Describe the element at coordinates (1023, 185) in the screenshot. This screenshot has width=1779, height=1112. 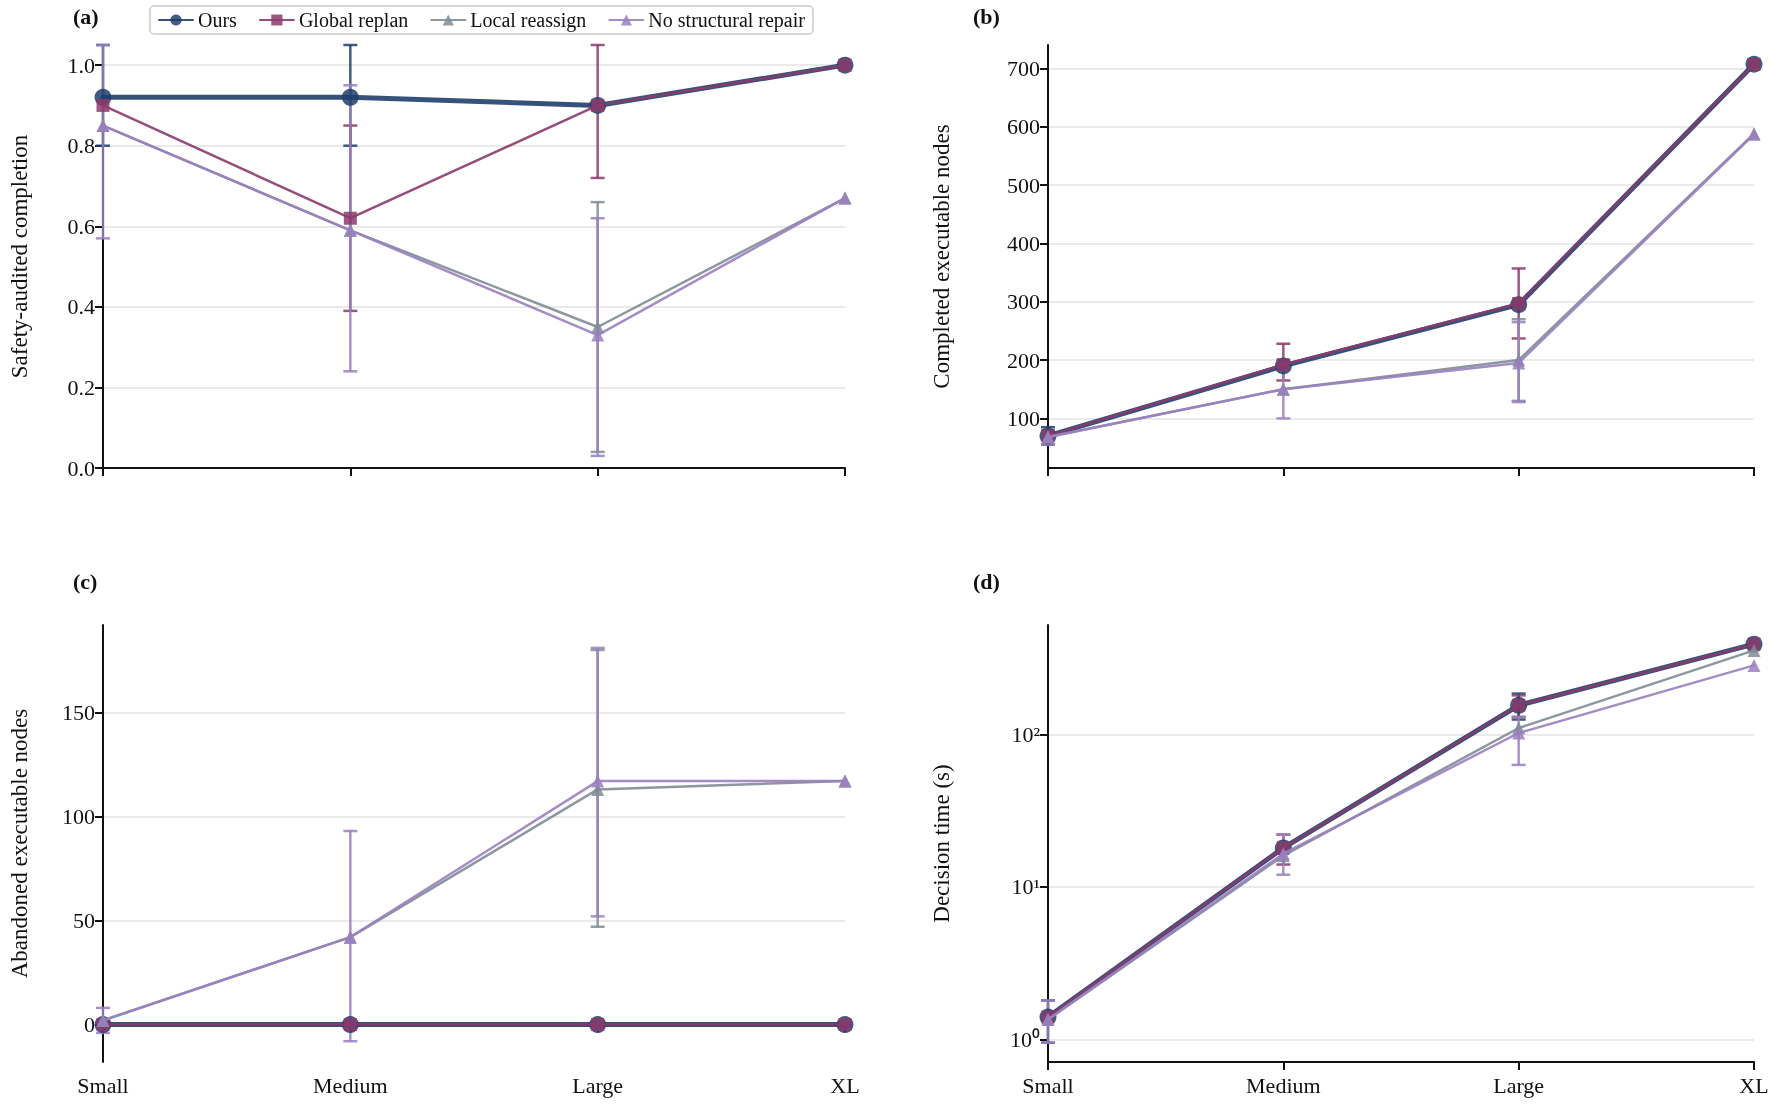
I see `y-tick-label: 500` at that location.